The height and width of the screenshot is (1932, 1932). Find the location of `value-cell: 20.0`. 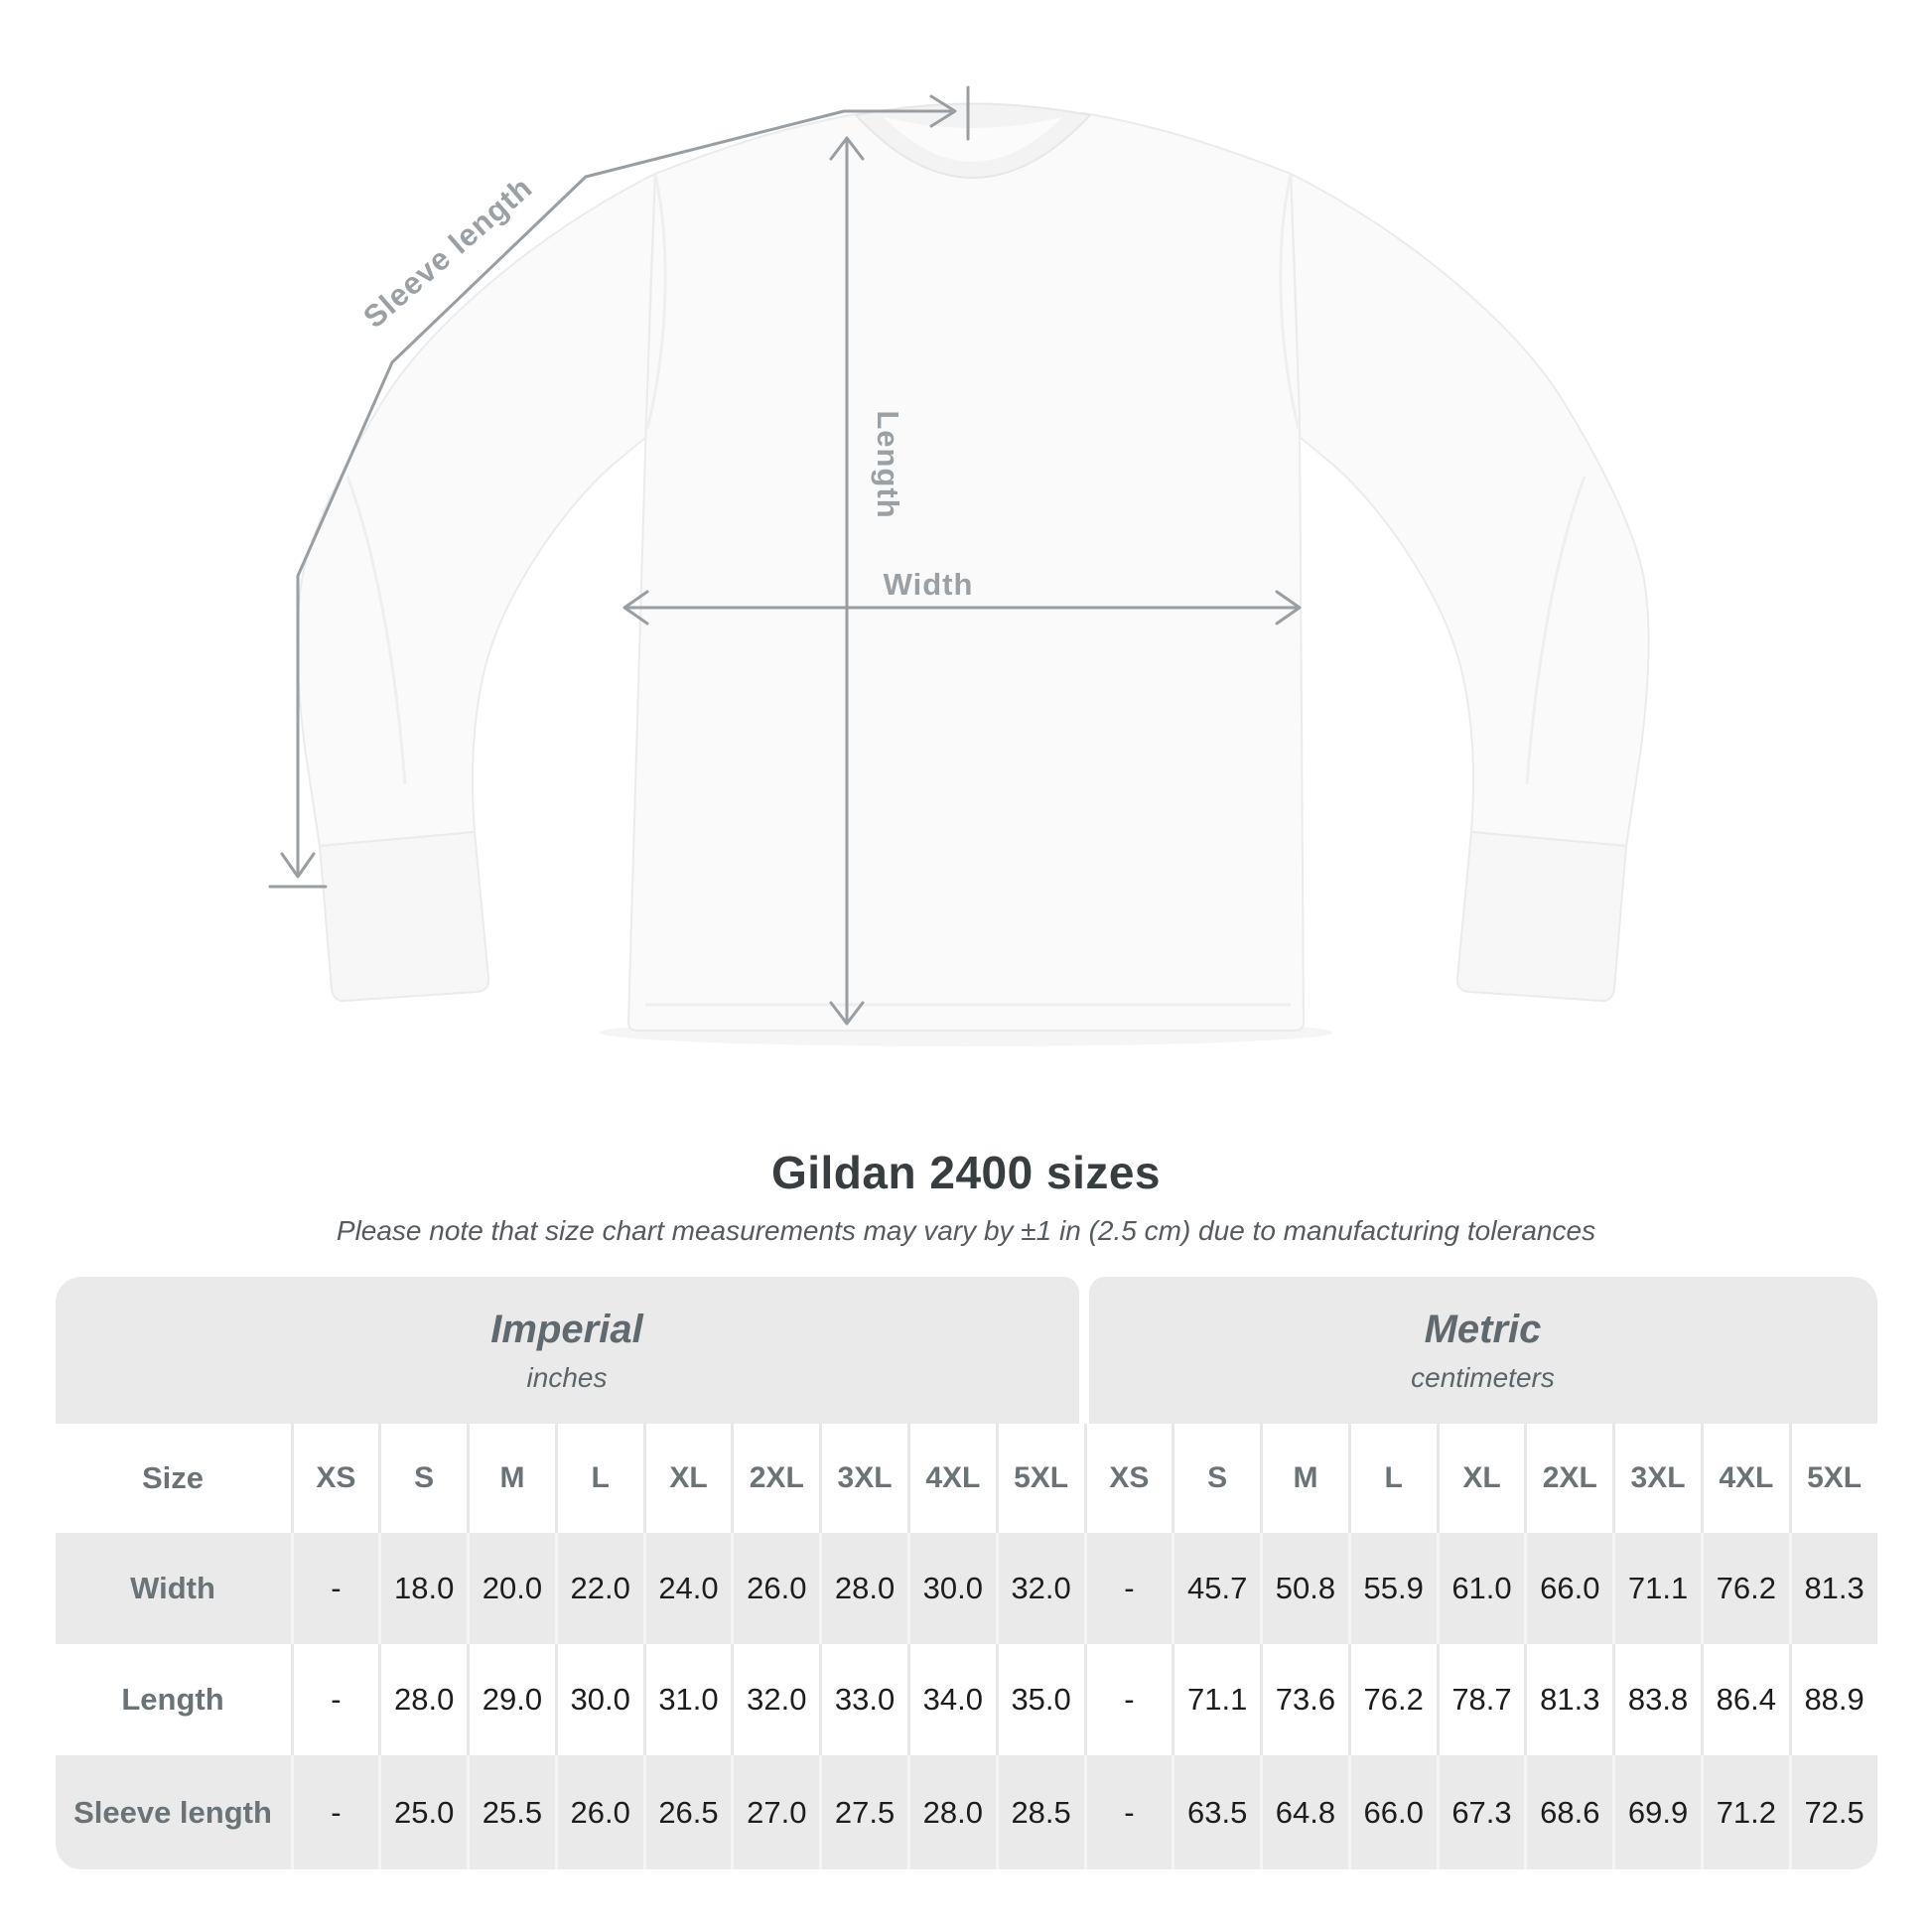

value-cell: 20.0 is located at coordinates (511, 1589).